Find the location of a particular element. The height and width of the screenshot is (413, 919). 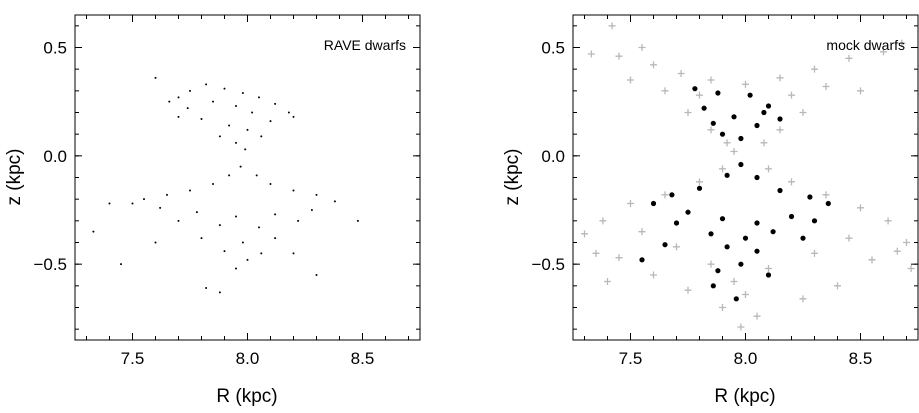

y-tick-label: 0.0 is located at coordinates (55, 156).